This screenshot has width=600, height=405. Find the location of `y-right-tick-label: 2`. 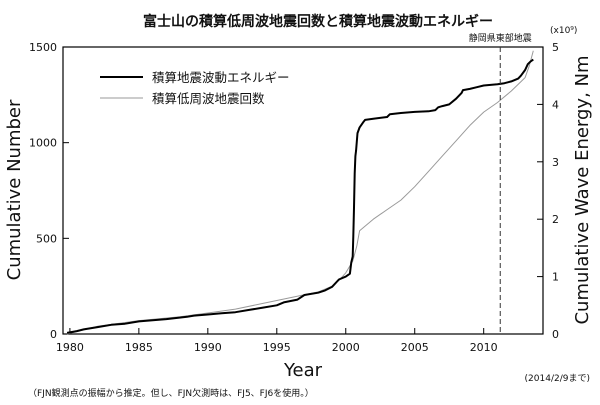

y-right-tick-label: 2 is located at coordinates (555, 219).